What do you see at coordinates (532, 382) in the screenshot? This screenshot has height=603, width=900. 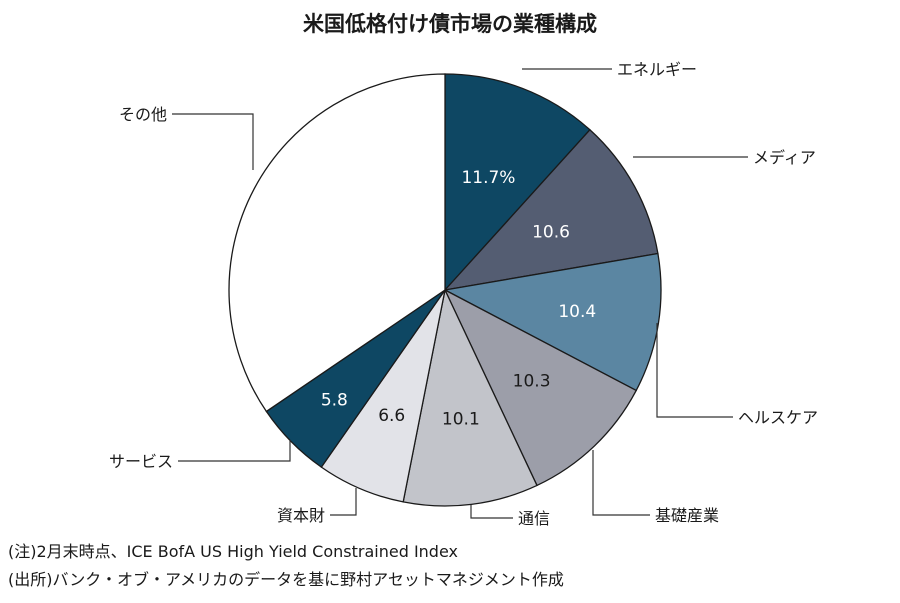 I see `slice-value-label: 10.3` at bounding box center [532, 382].